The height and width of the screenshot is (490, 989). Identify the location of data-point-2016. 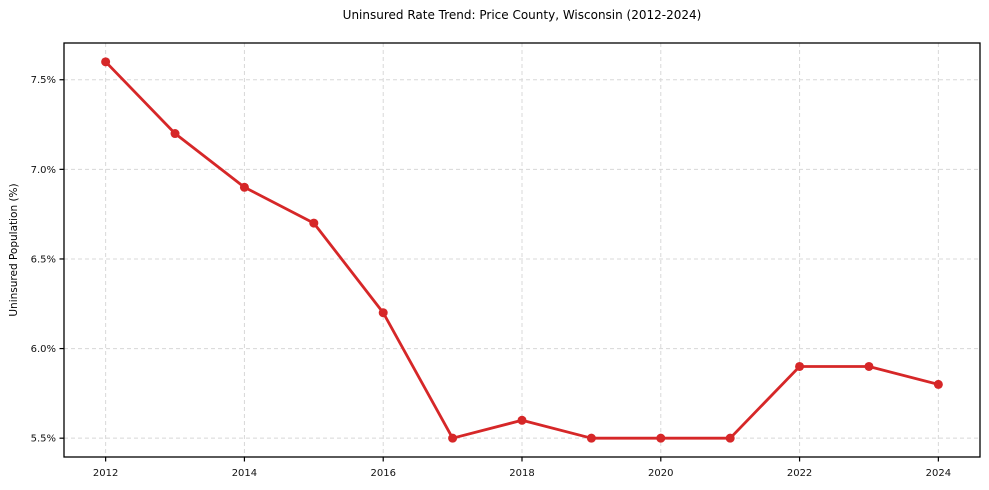
(383, 313).